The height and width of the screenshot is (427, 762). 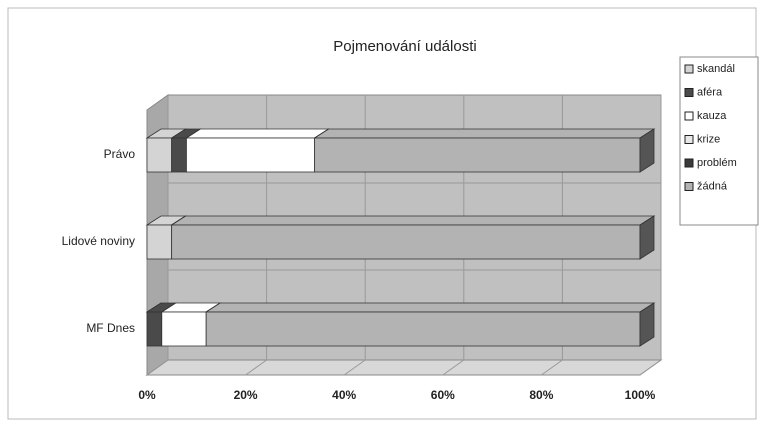 I want to click on x-tick-label: 0%, so click(x=147, y=395).